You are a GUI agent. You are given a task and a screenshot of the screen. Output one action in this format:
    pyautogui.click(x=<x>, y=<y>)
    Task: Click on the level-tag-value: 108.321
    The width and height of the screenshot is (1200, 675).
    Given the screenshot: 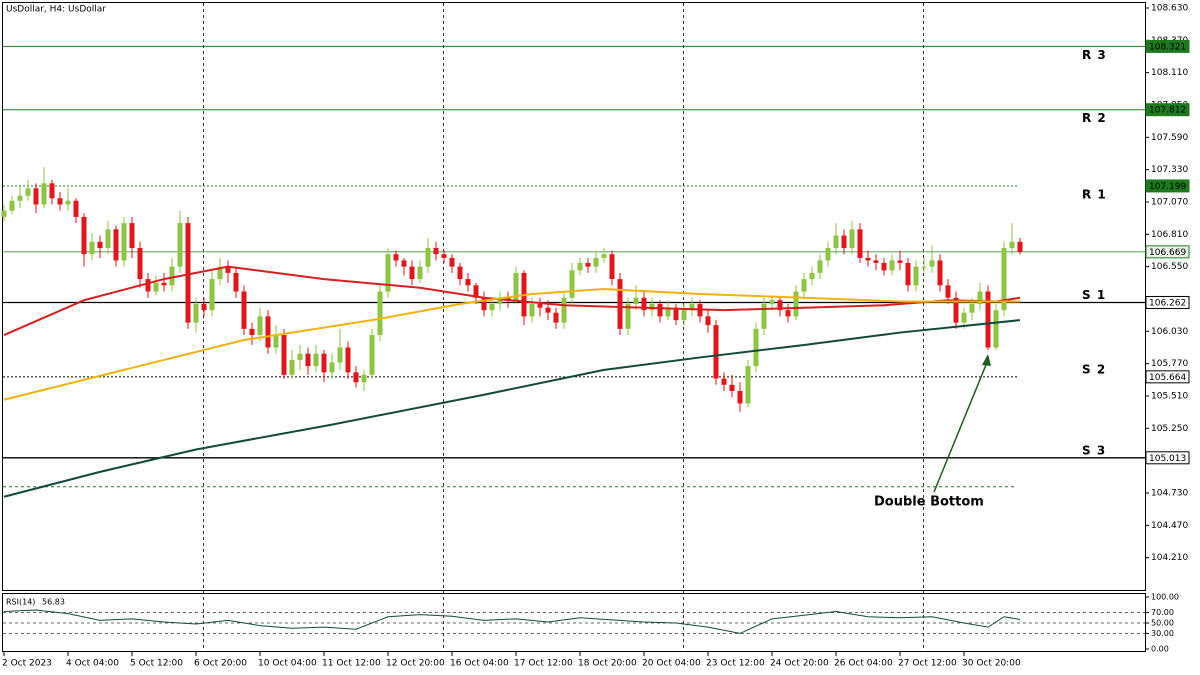 What is the action you would take?
    pyautogui.click(x=1167, y=47)
    